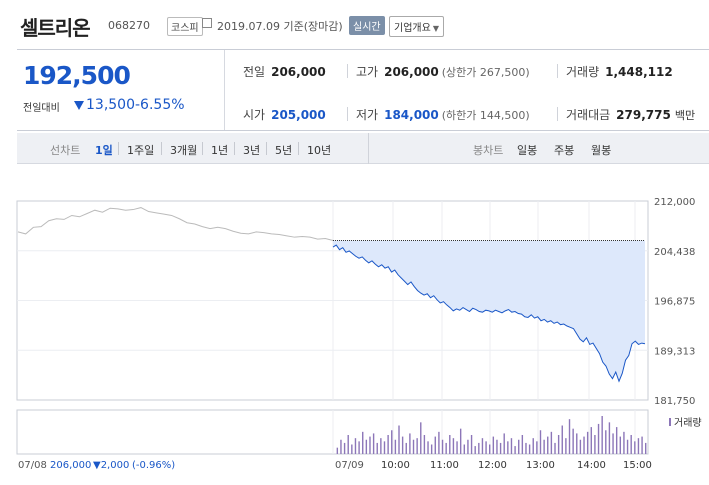 The image size is (709, 485). Describe the element at coordinates (674, 401) in the screenshot. I see `y-tick-label: 181,750` at that location.